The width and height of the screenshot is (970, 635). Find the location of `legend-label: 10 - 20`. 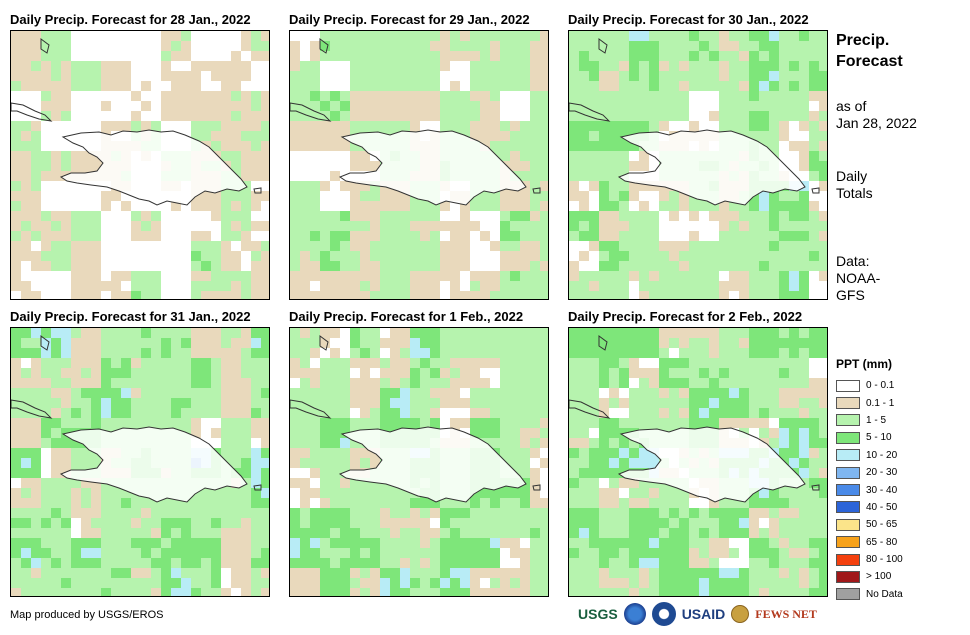

legend-label: 10 - 20 is located at coordinates (882, 455).